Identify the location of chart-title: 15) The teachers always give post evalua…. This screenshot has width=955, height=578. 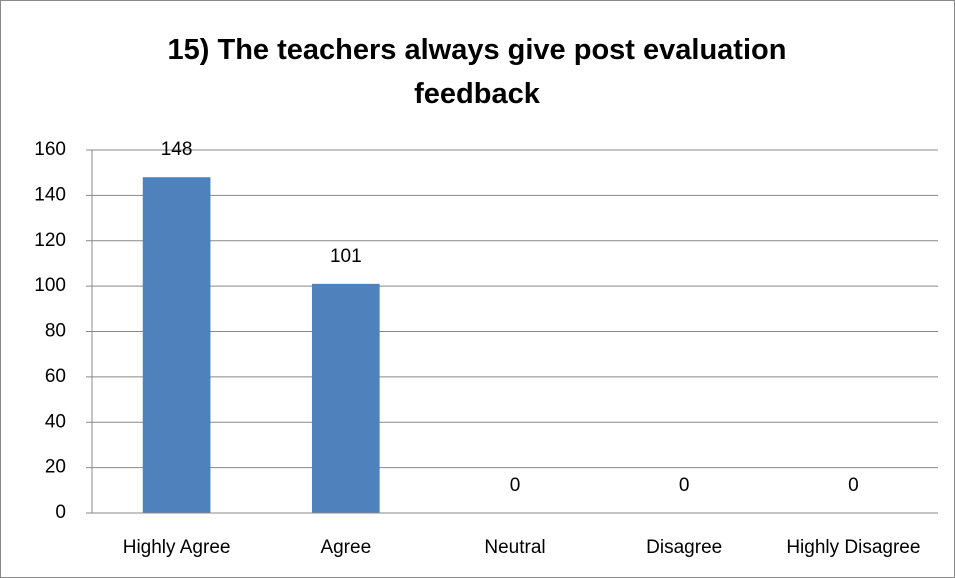
(477, 72).